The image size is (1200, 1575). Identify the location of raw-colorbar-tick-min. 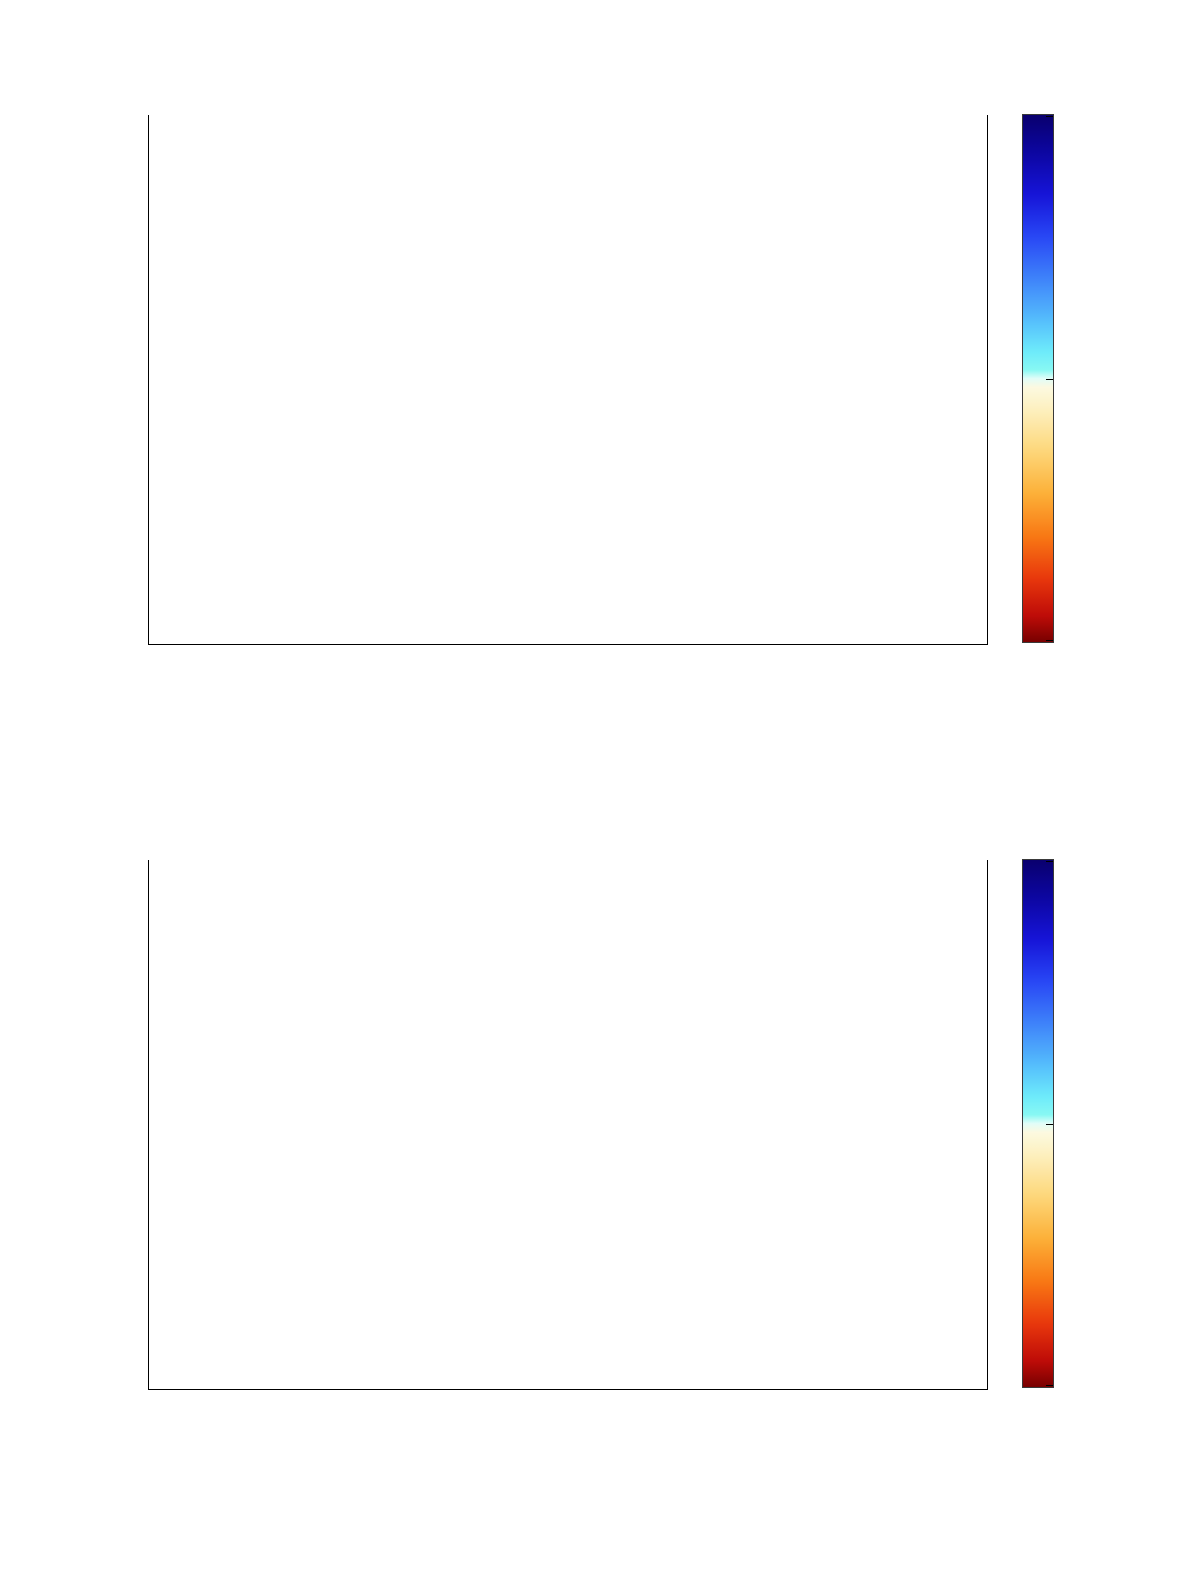
(1049, 640).